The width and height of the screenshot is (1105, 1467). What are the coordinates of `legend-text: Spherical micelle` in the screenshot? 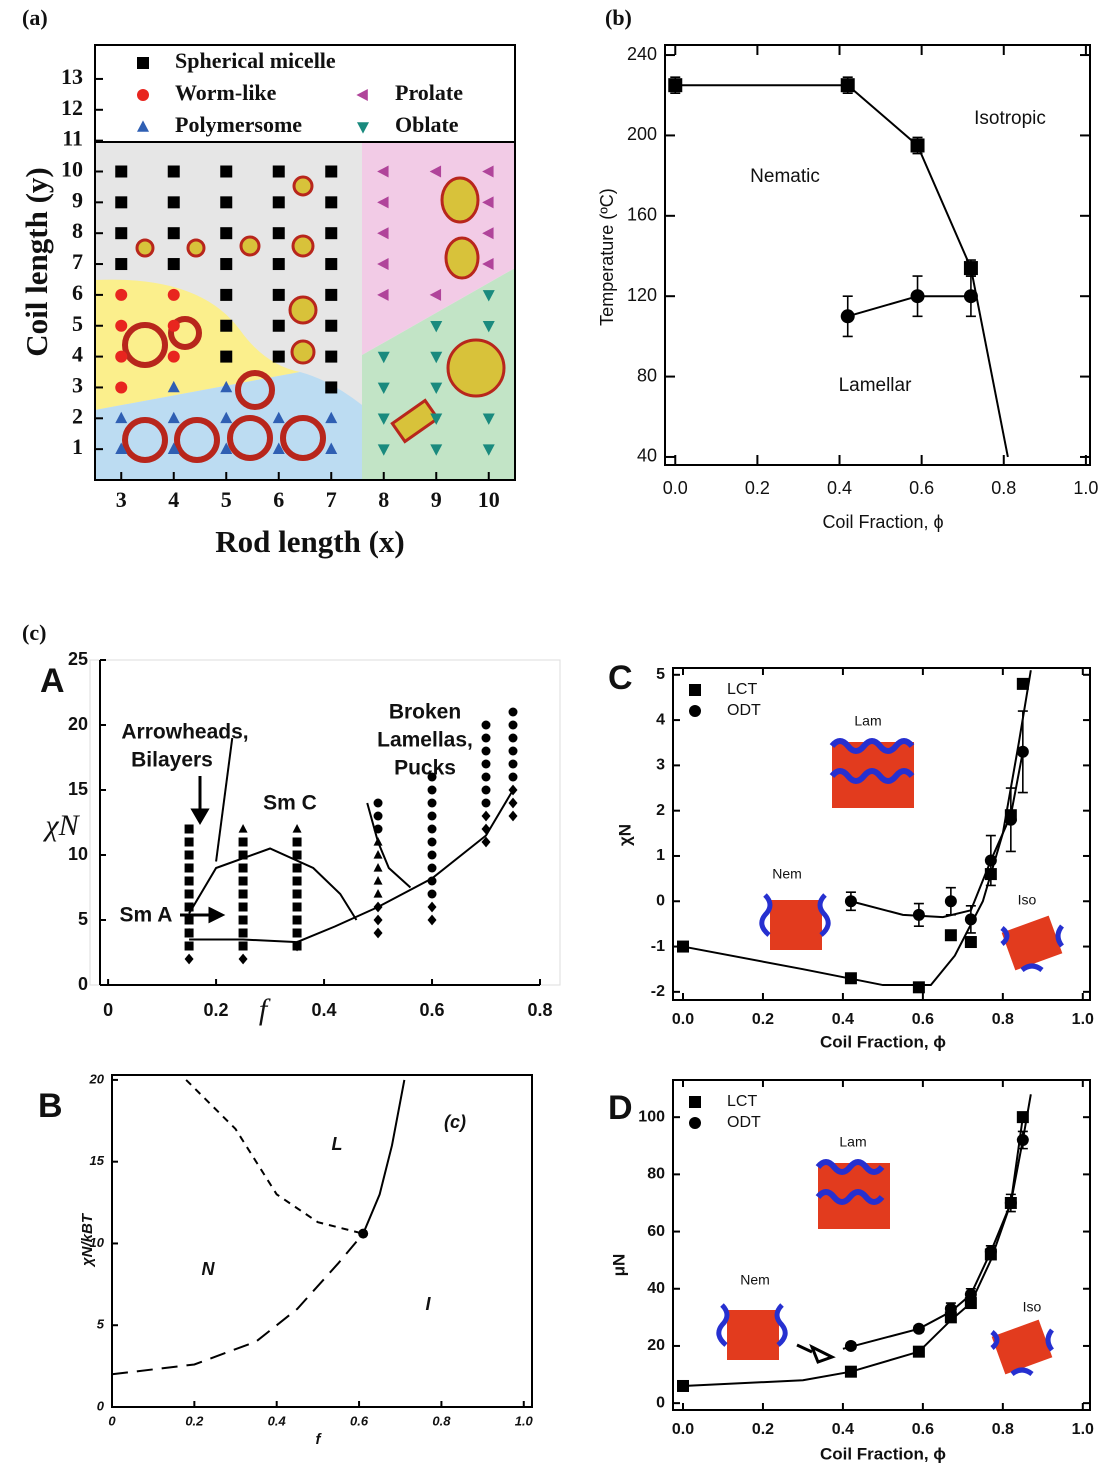 It's located at (255, 60).